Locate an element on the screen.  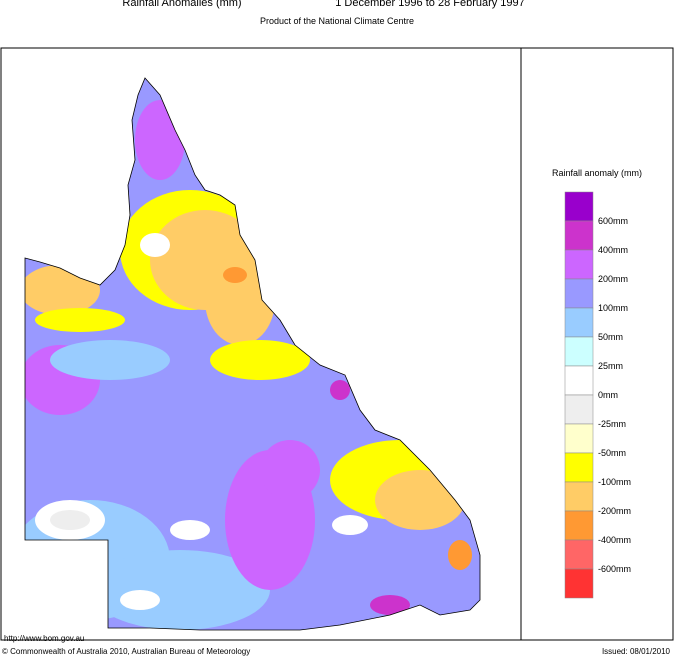
title: Rainfall Anomalies (mm) is located at coordinates (181, 4).